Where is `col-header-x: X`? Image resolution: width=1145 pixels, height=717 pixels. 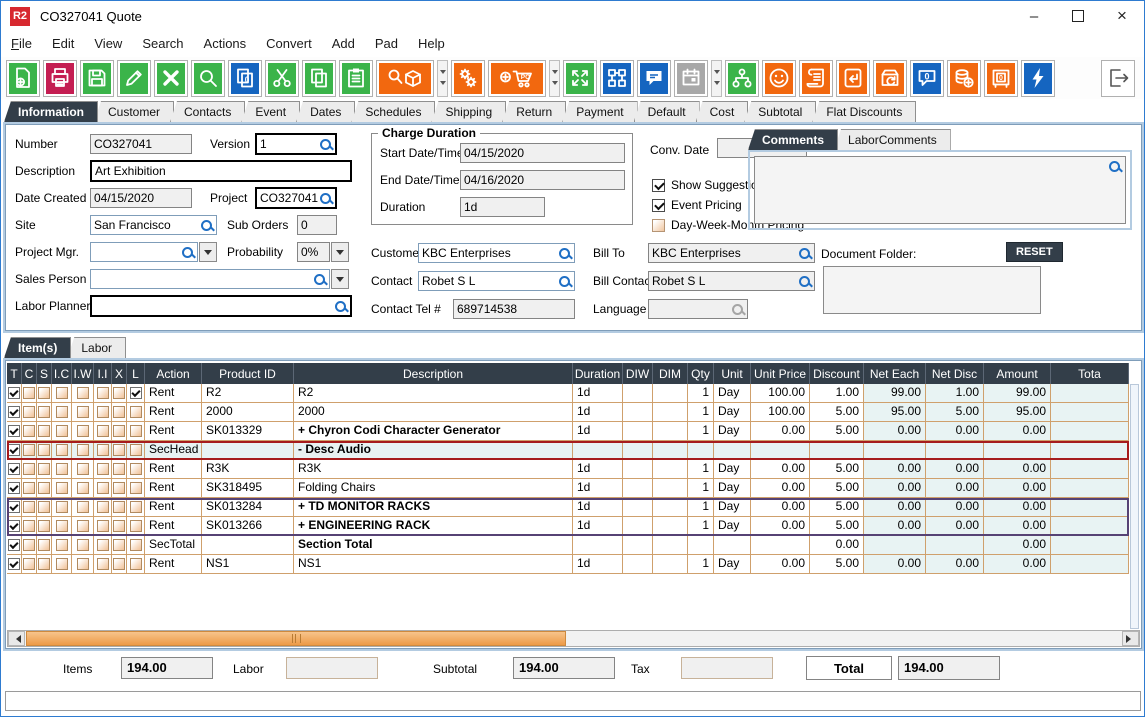
col-header-x: X is located at coordinates (119, 373).